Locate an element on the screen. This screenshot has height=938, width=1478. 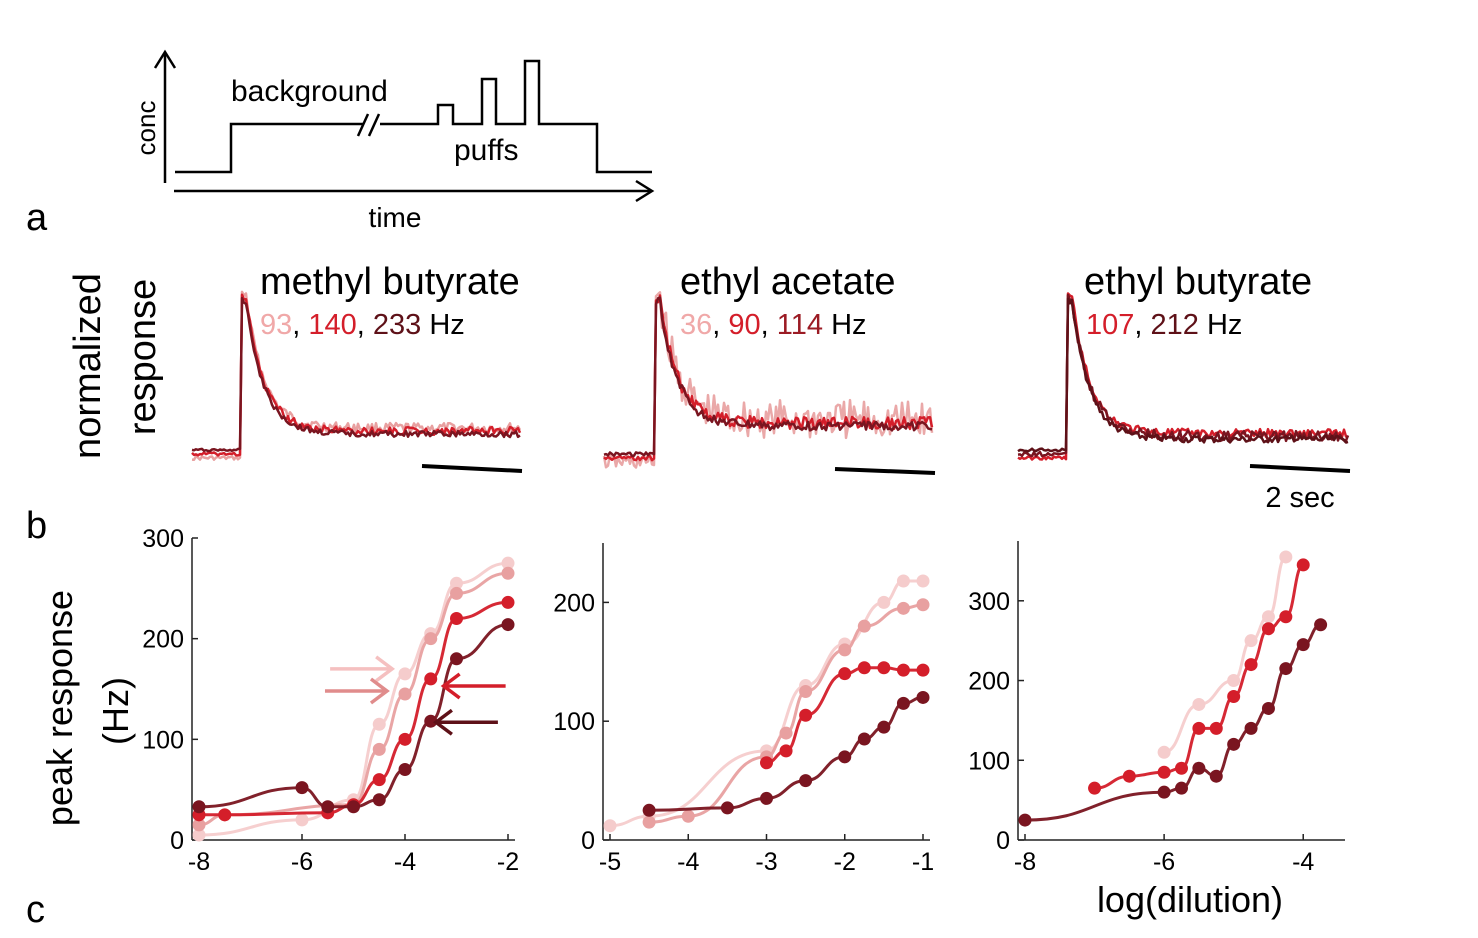
concentration-trace is located at coordinates (269, 148).